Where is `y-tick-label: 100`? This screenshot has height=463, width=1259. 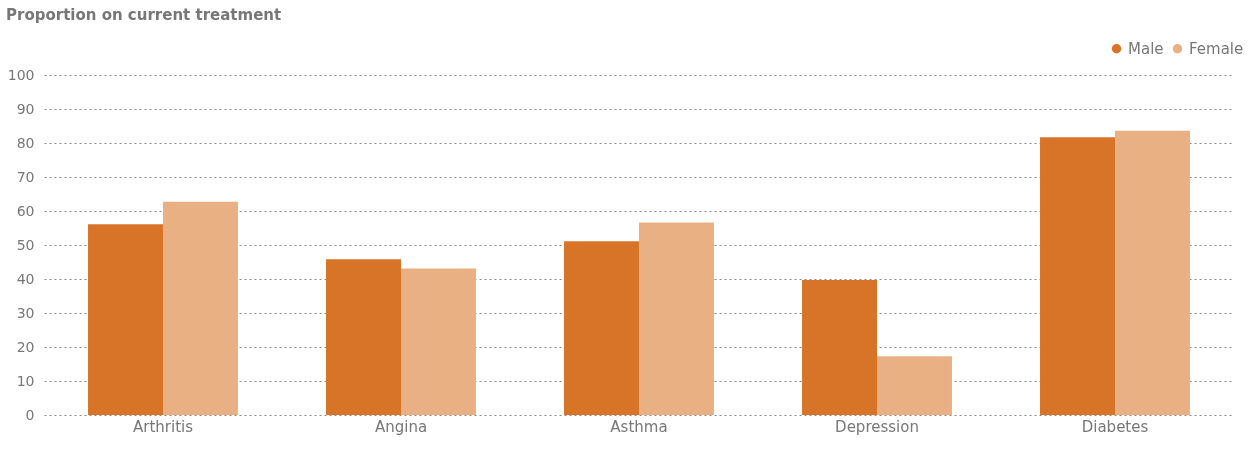
y-tick-label: 100 is located at coordinates (21, 74).